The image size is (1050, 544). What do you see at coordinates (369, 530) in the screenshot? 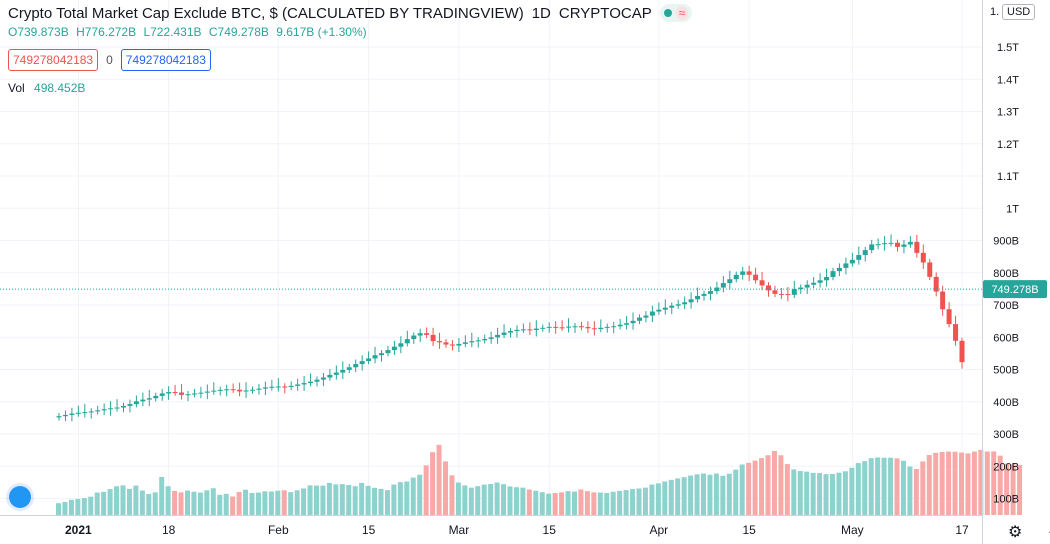
I see `time-tick-label: 15` at bounding box center [369, 530].